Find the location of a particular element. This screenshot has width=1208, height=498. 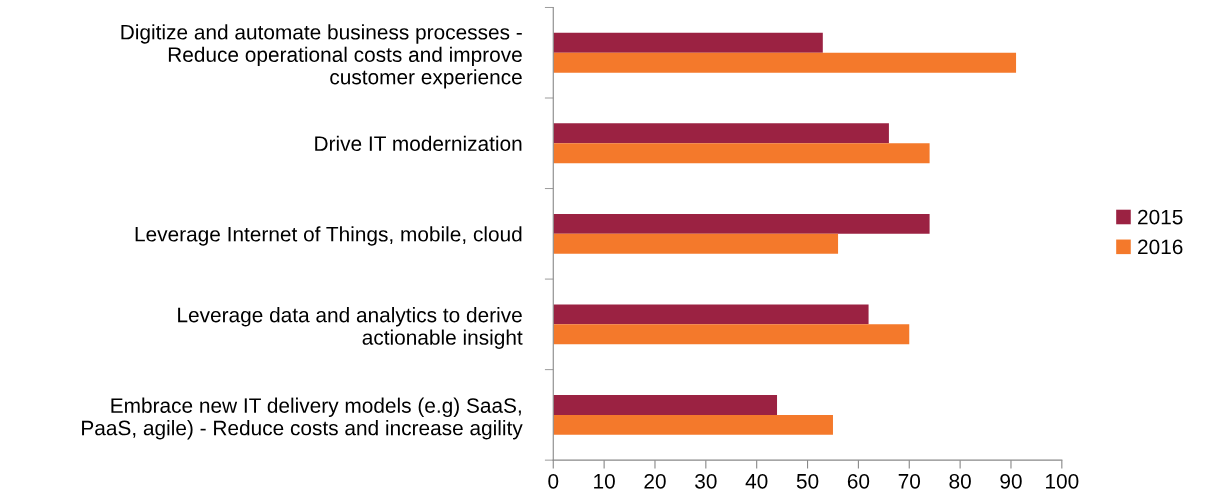

x-tick-label: 20 is located at coordinates (655, 481).